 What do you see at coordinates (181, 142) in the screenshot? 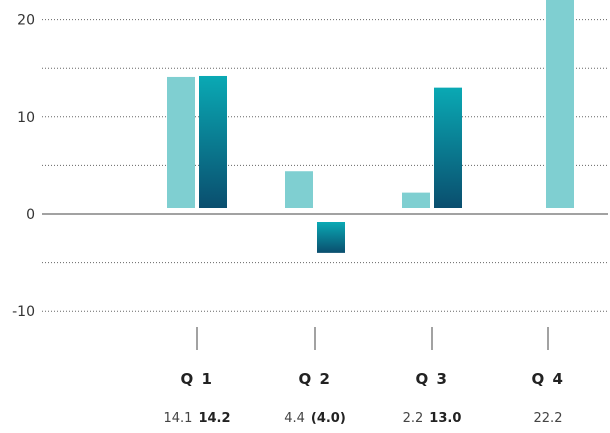
I see `bar-light-q1` at bounding box center [181, 142].